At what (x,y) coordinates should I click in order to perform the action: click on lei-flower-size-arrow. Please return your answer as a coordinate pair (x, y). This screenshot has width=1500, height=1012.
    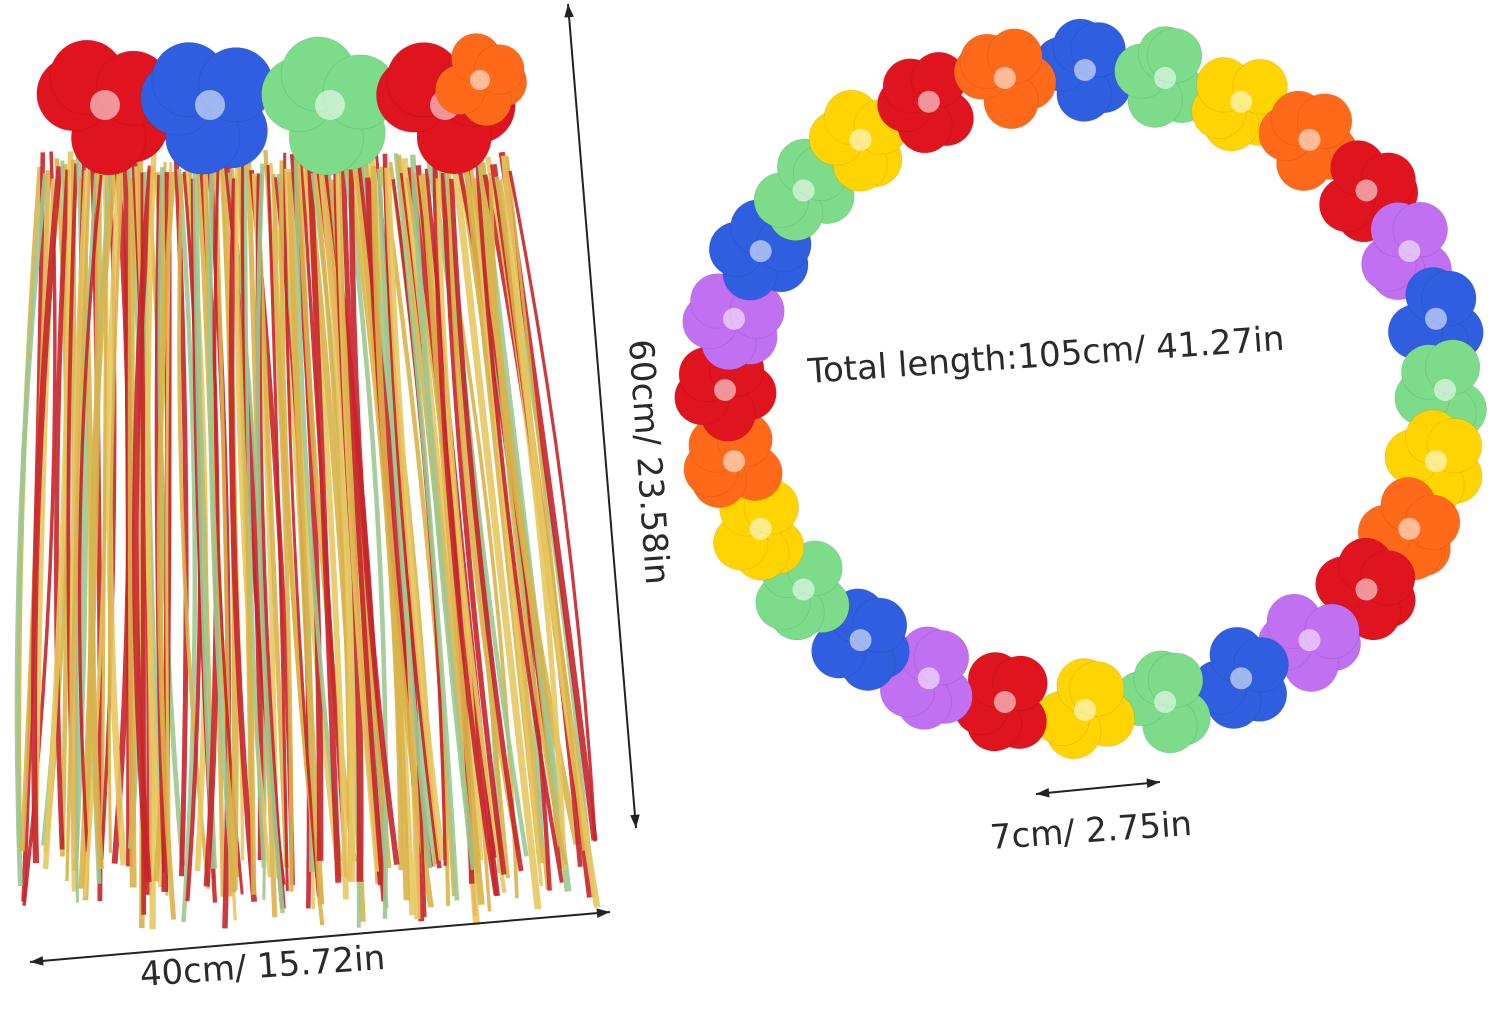
    Looking at the image, I should click on (1098, 788).